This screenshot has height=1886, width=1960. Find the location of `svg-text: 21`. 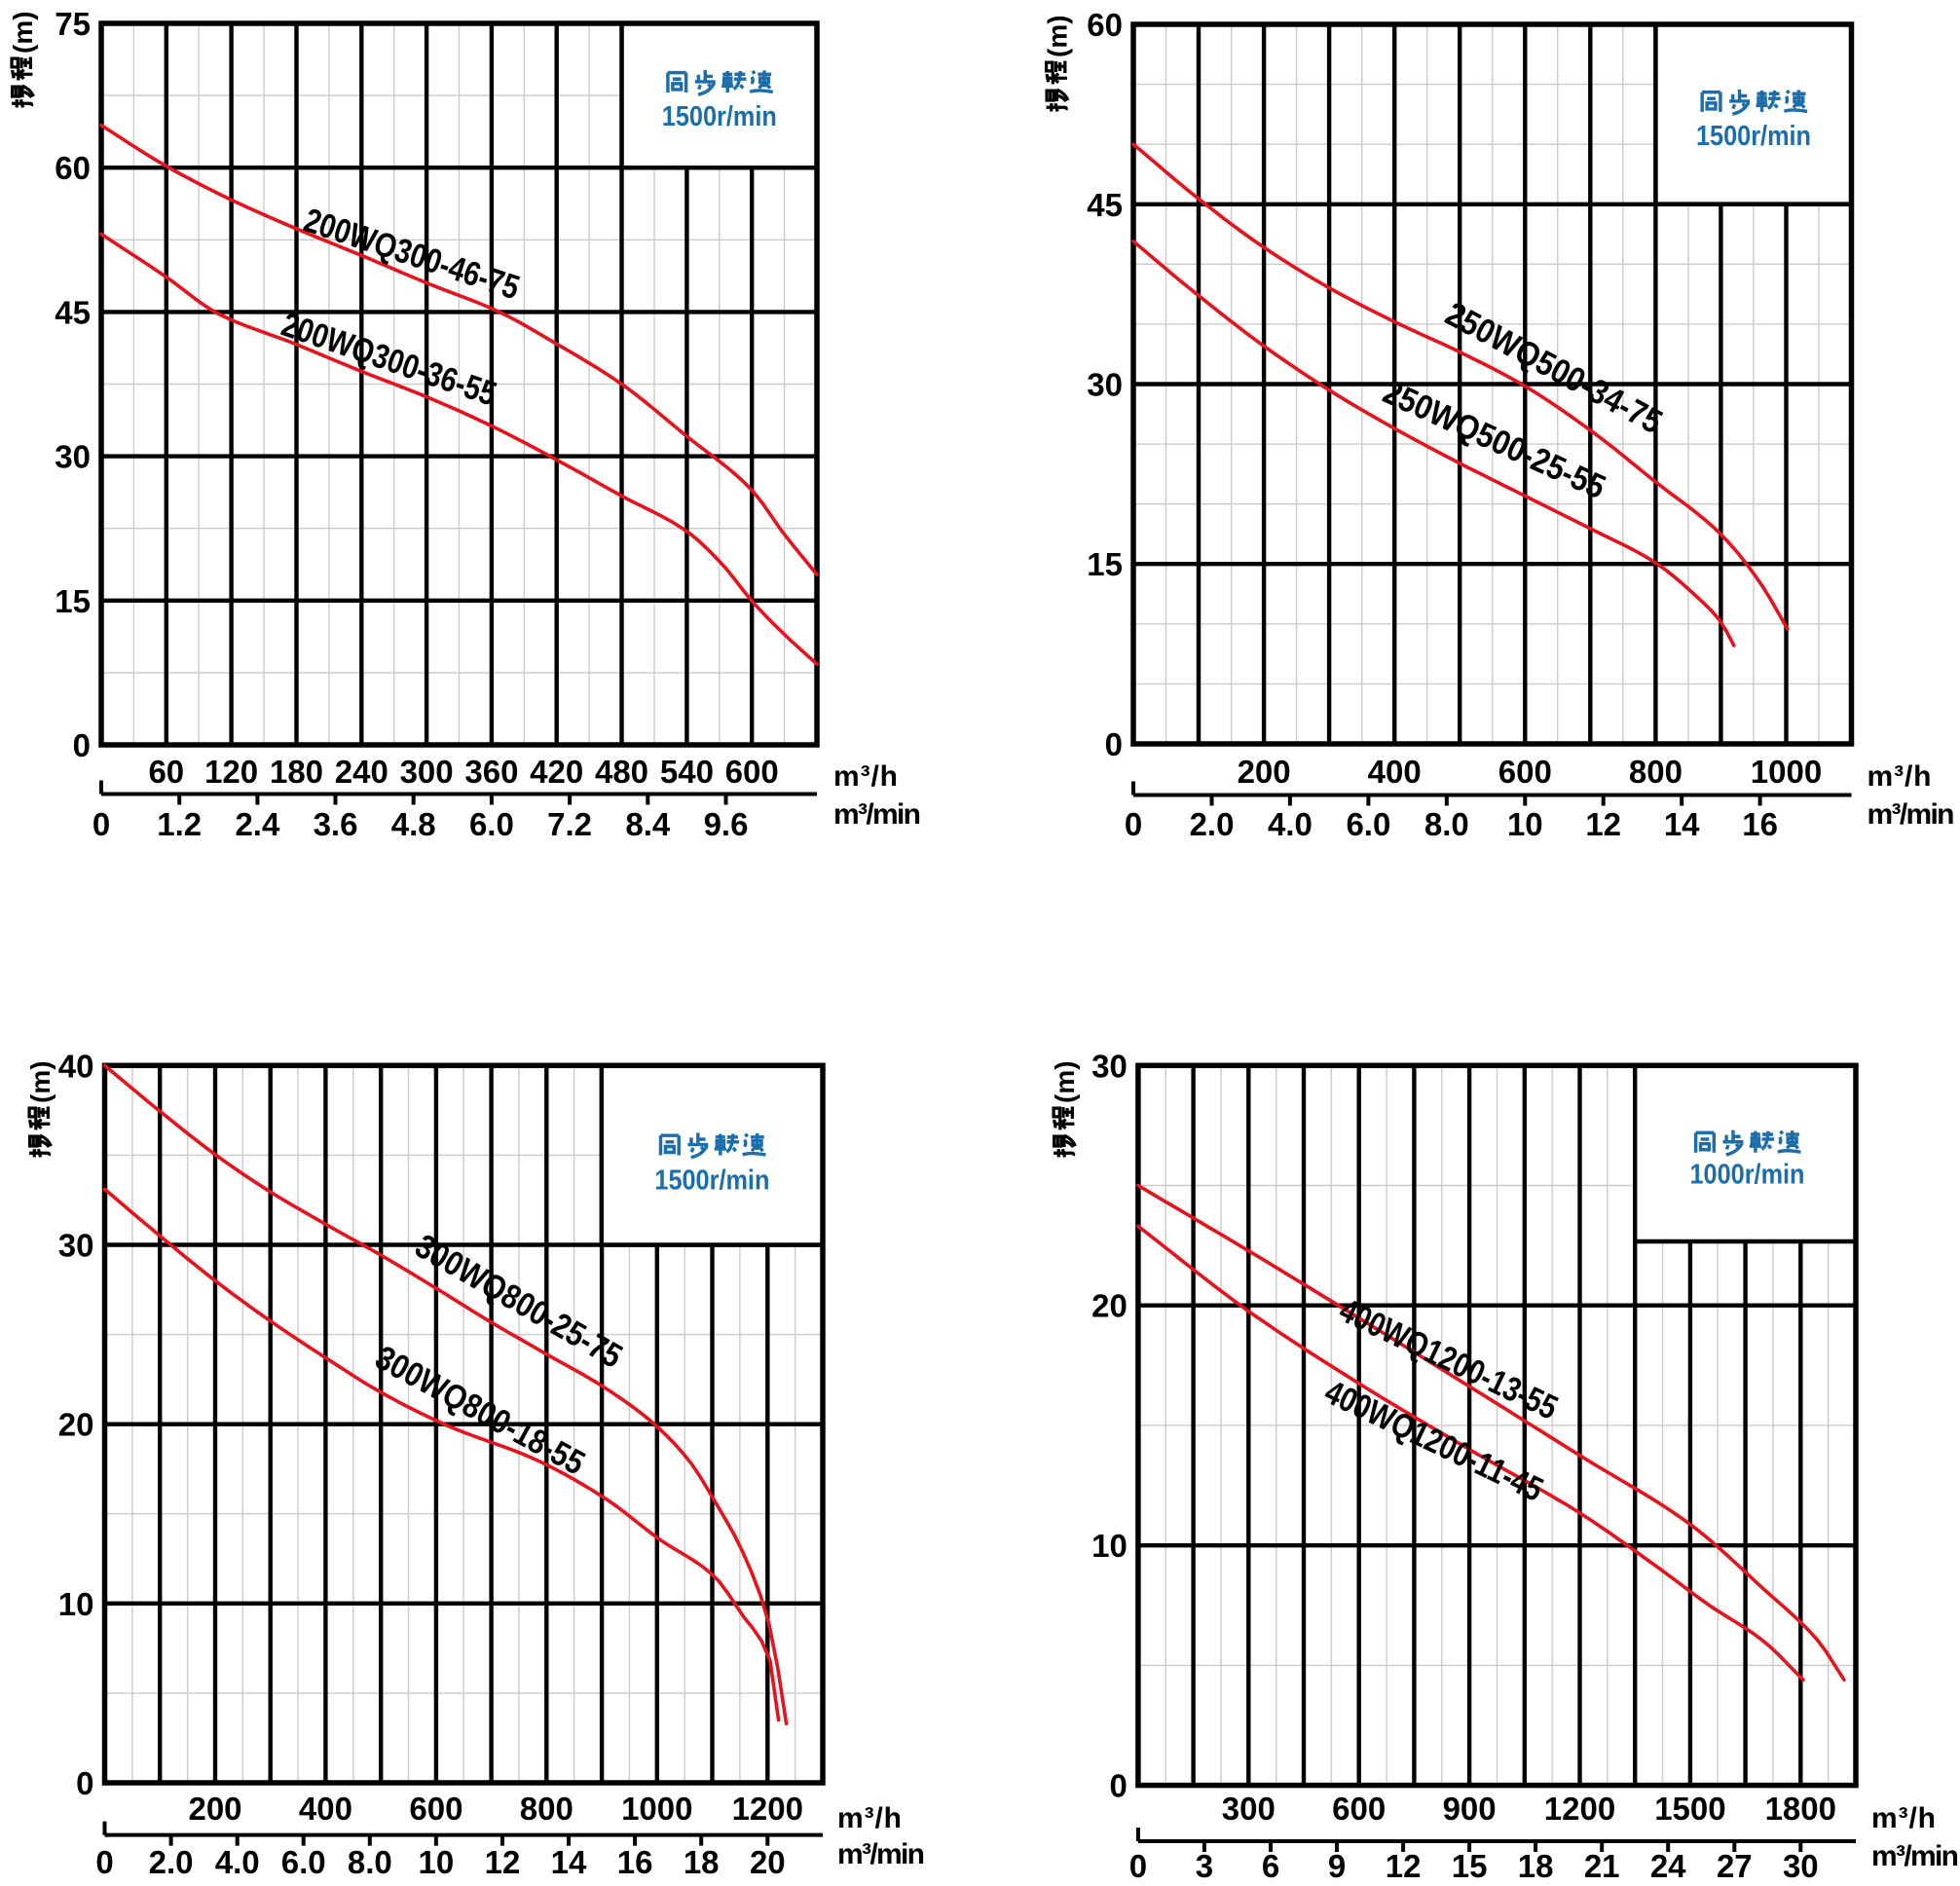

svg-text: 21 is located at coordinates (1602, 1864).